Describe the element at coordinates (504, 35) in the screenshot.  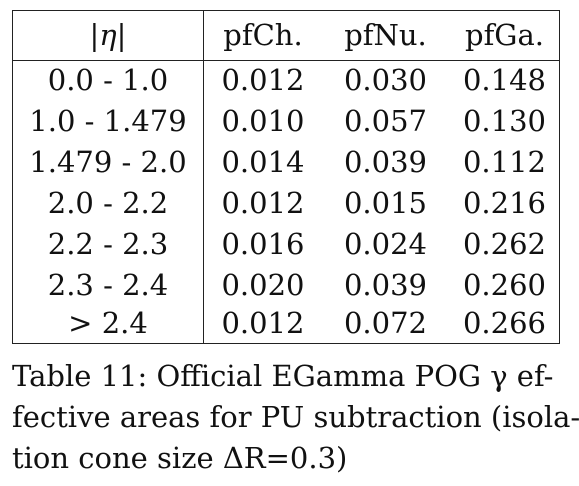
I see `header-pfga: pfGa.` at that location.